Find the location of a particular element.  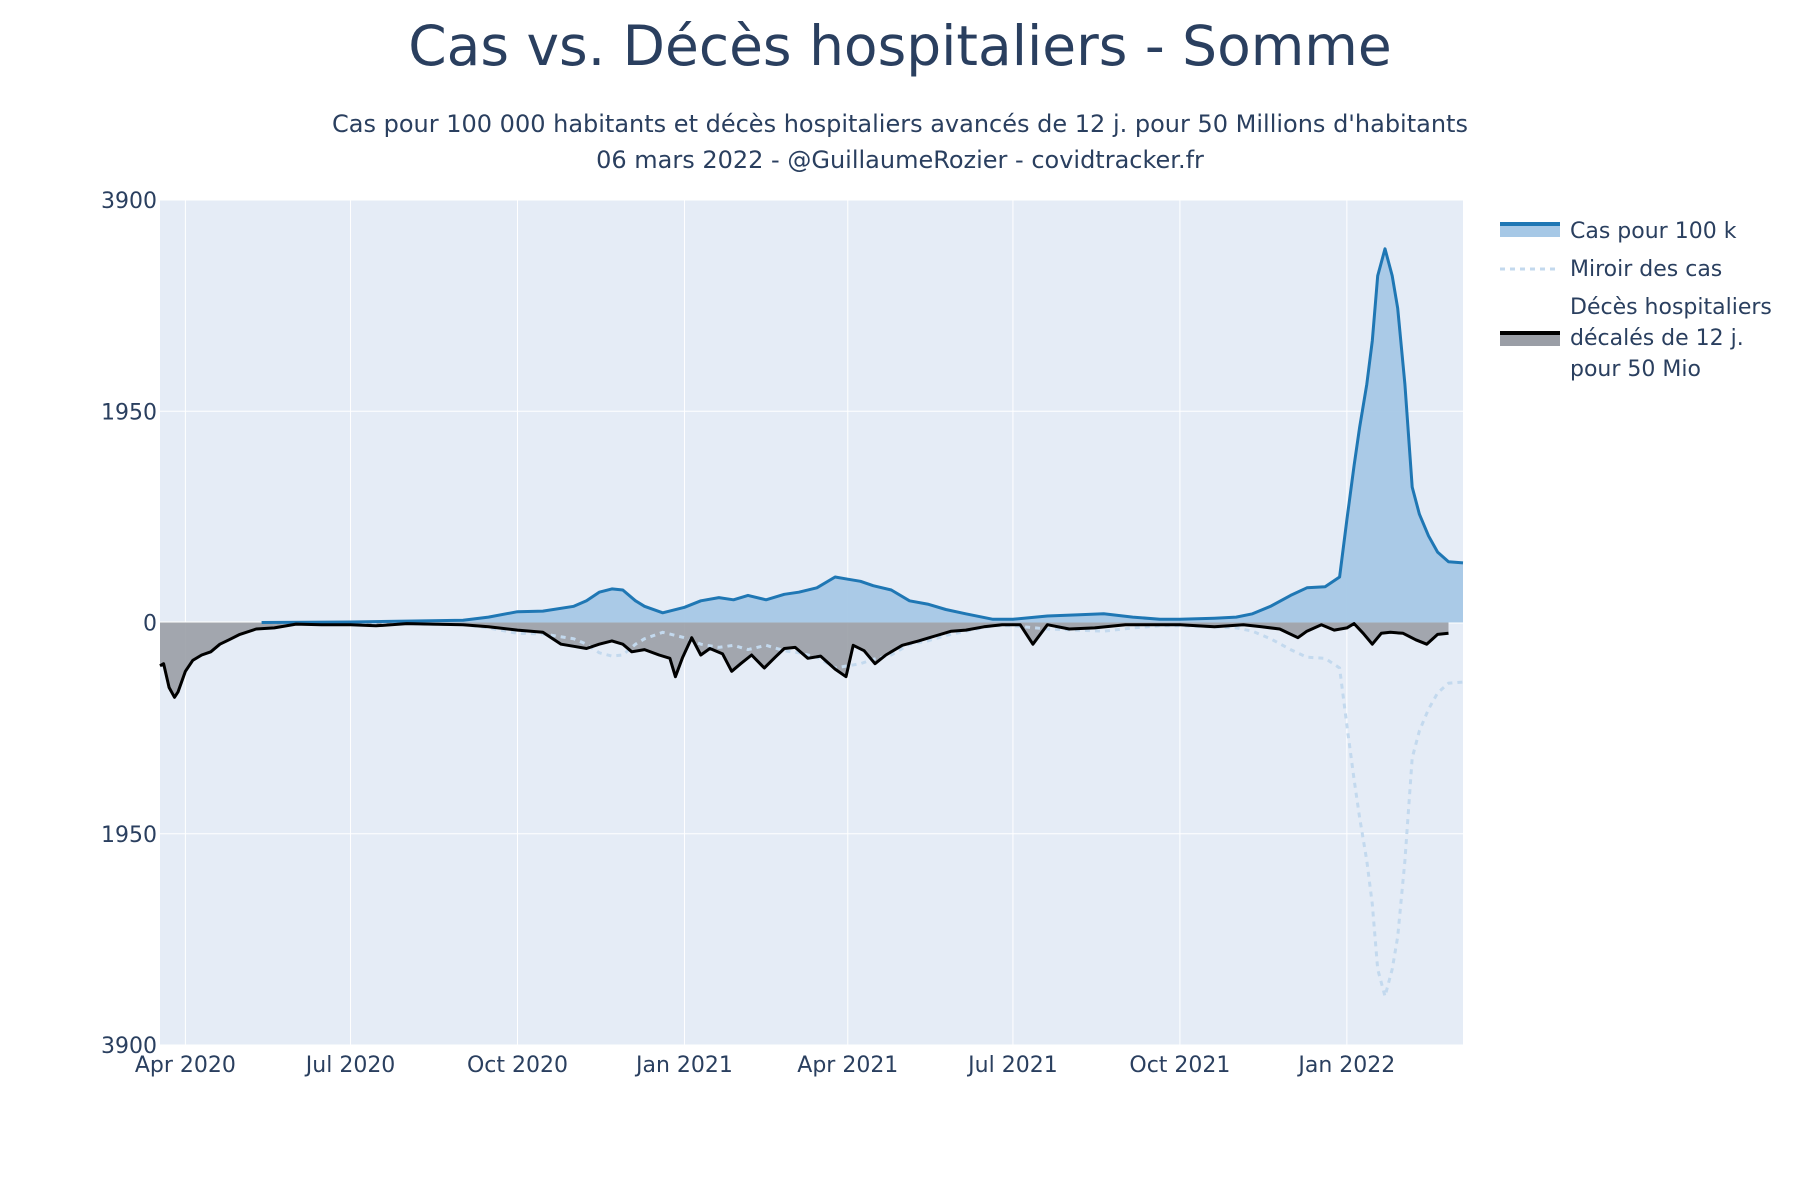

legend-label-deaths-line: Décès hospitaliers is located at coordinates (1671, 307).